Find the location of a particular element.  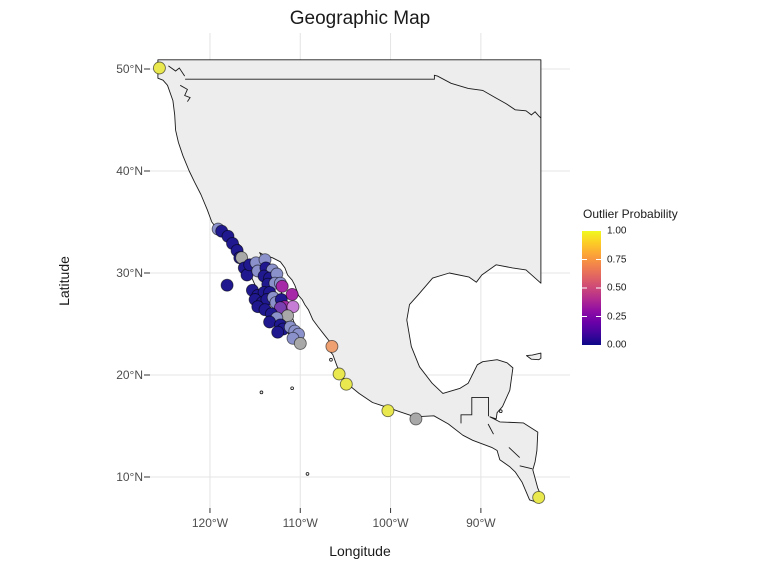

x-tick-label: 110°W is located at coordinates (300, 523).